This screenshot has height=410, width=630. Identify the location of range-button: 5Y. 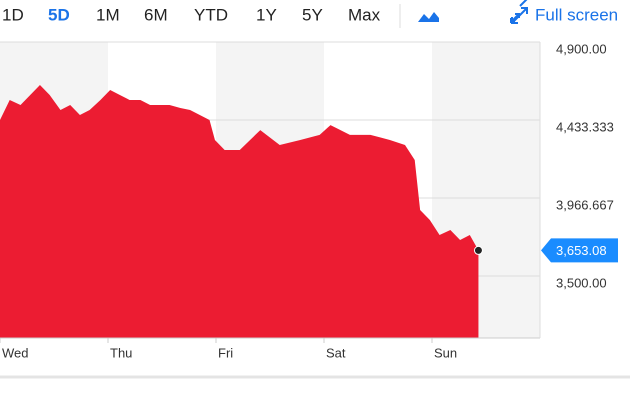
(312, 14).